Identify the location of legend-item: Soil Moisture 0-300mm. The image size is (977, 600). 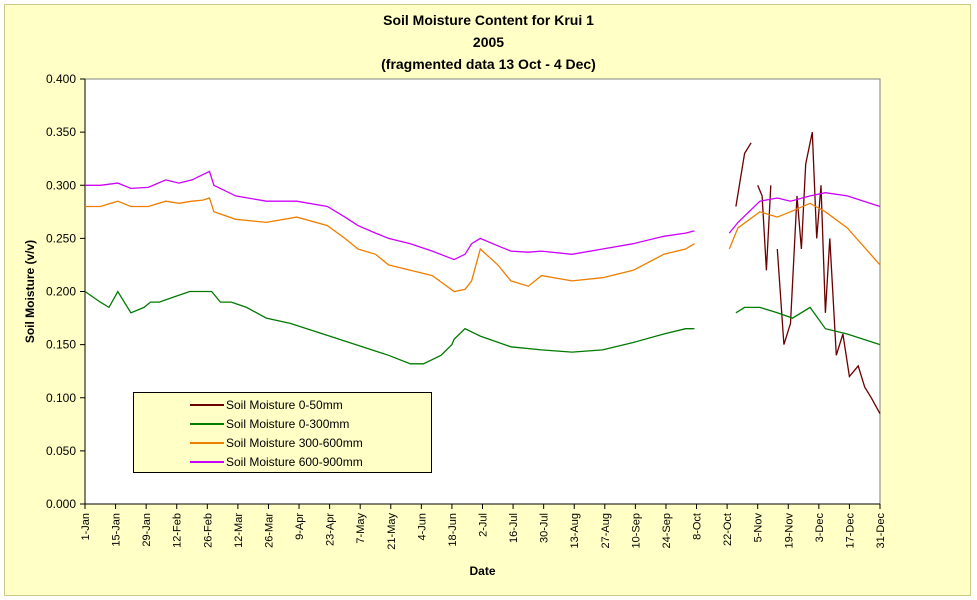
(282, 424).